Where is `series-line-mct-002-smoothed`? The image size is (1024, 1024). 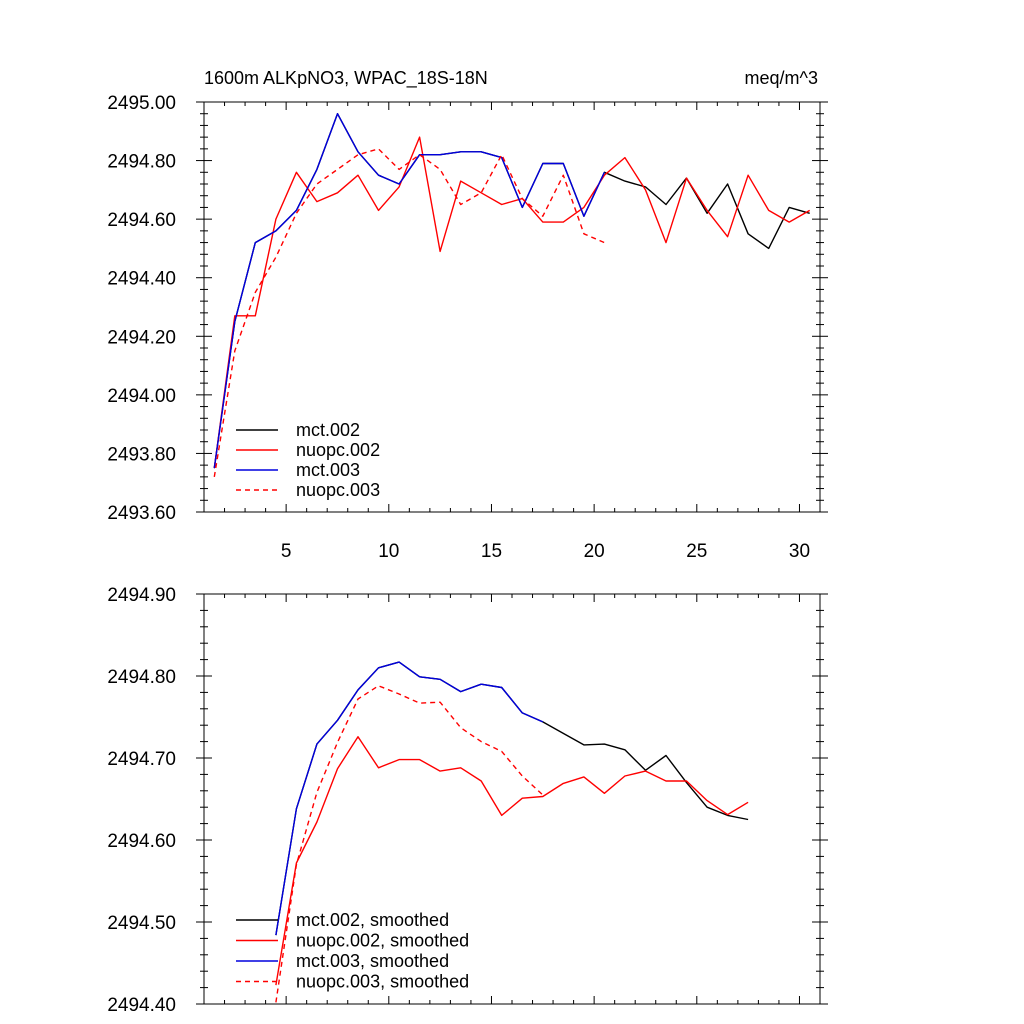 series-line-mct-002-smoothed is located at coordinates (512, 798).